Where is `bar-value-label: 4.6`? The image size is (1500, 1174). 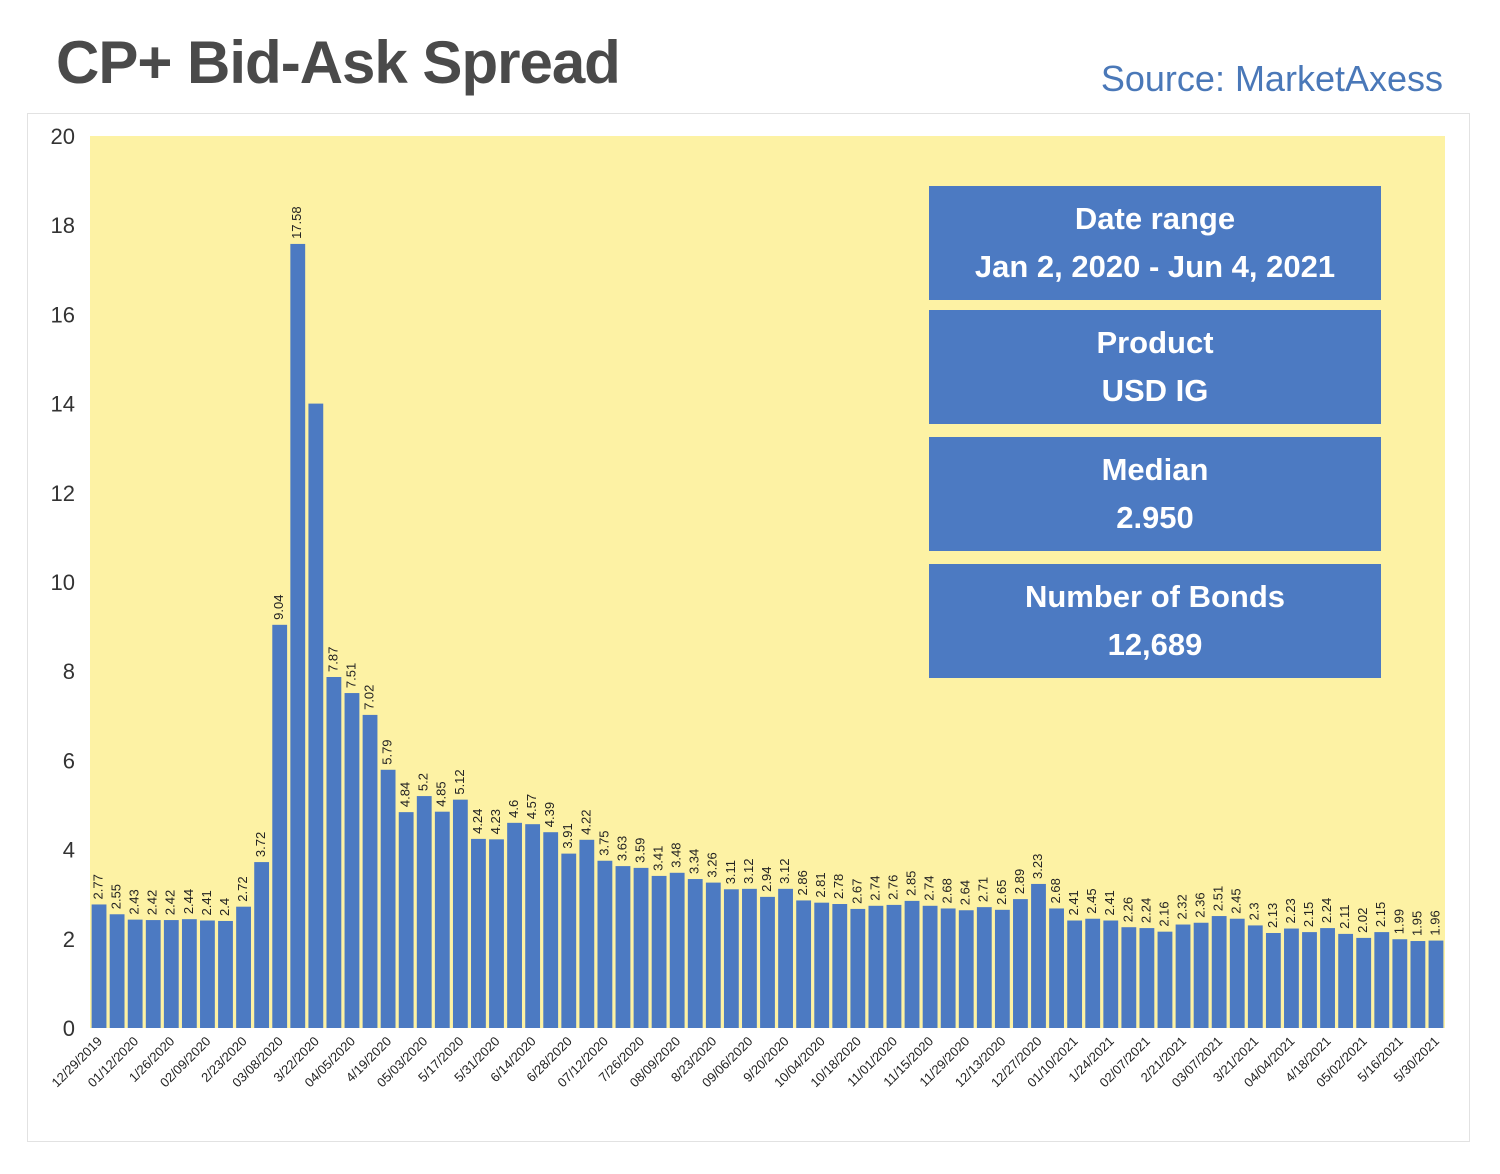
bar-value-label: 4.6 is located at coordinates (513, 809).